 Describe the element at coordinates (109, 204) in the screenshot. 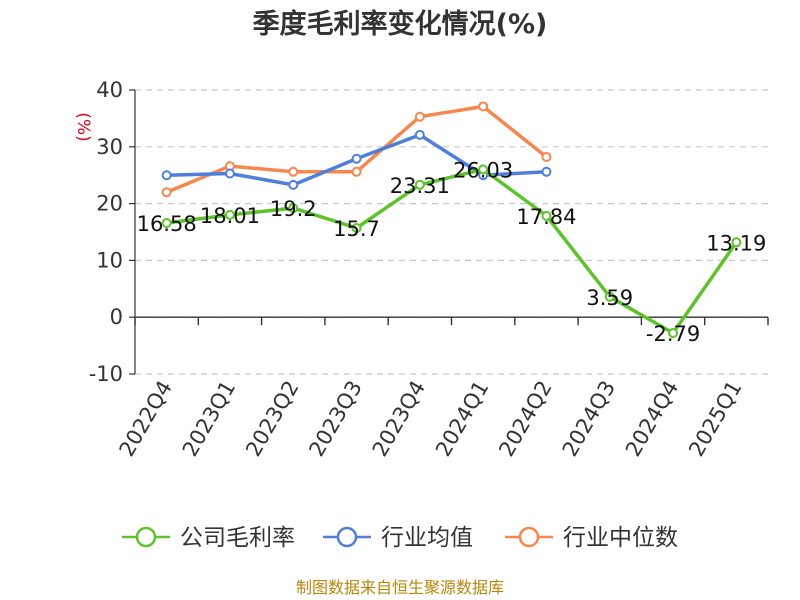

I see `y-tick-label: 20` at that location.